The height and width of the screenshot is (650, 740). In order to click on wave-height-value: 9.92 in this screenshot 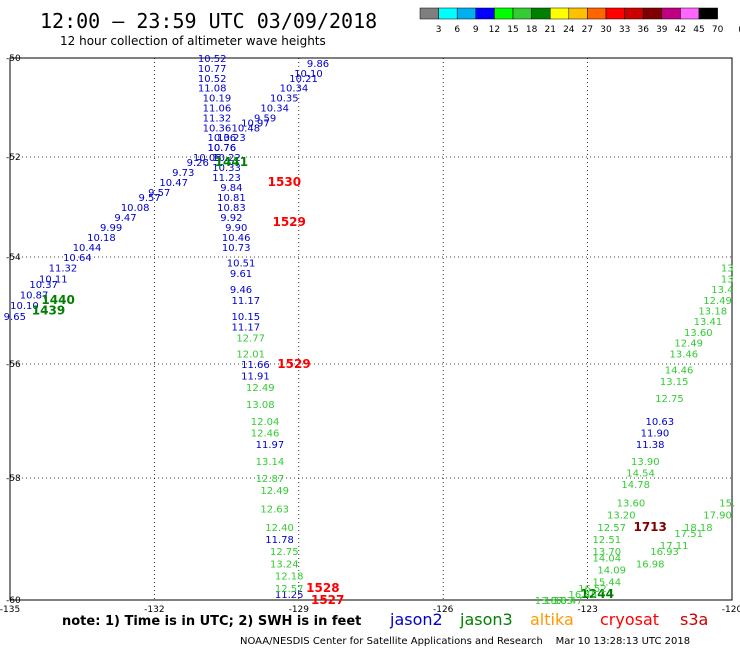, I will do `click(231, 218)`.